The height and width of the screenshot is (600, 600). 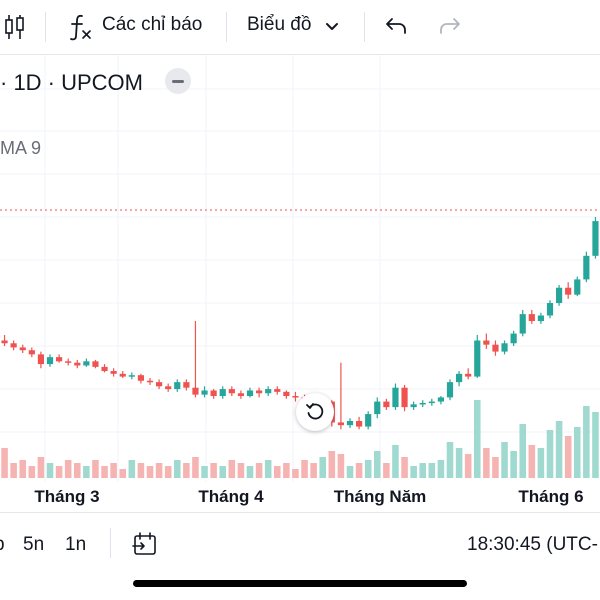 What do you see at coordinates (34, 544) in the screenshot?
I see `range-button-5y: 5n` at bounding box center [34, 544].